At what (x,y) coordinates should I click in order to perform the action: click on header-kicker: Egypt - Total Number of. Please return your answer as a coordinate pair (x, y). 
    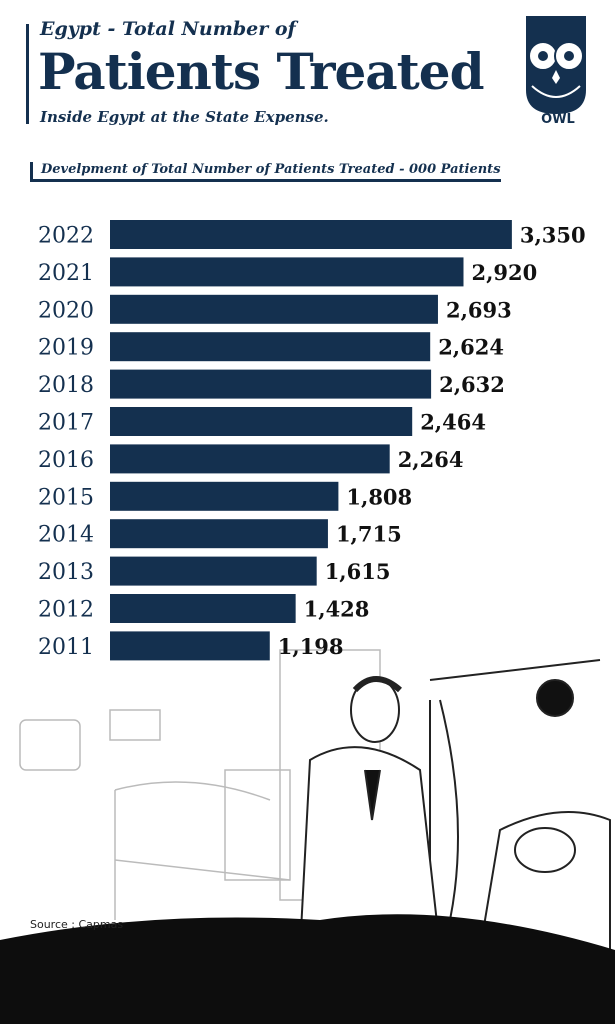
    Looking at the image, I should click on (168, 29).